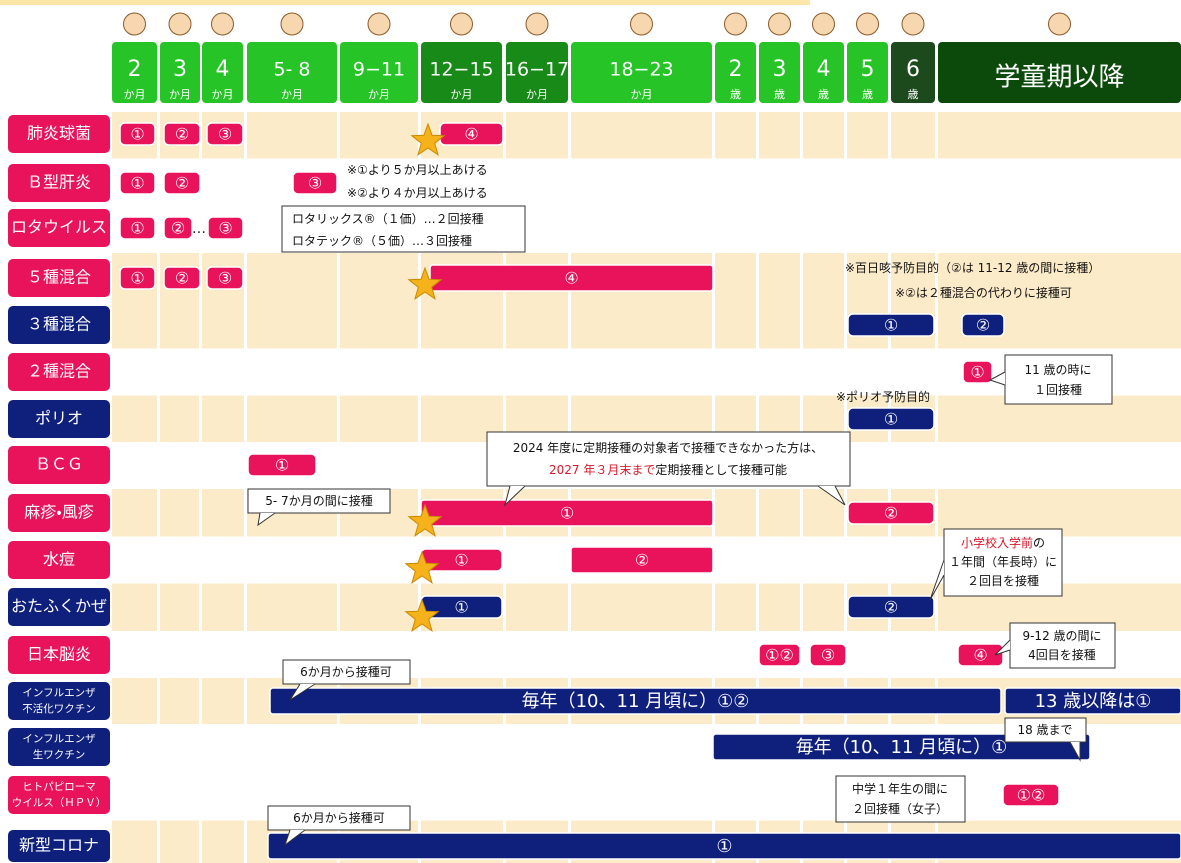  What do you see at coordinates (779, 655) in the screenshot?
I see `dose-label: ①②` at bounding box center [779, 655].